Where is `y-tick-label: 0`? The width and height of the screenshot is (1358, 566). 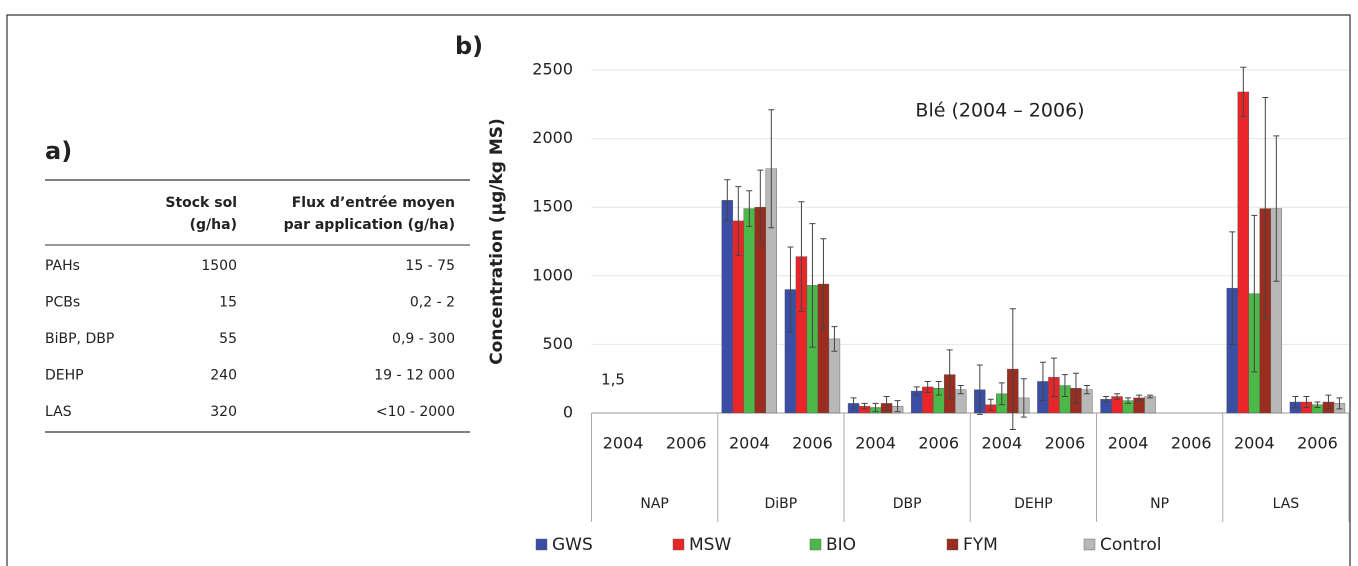
y-tick-label: 0 is located at coordinates (568, 412).